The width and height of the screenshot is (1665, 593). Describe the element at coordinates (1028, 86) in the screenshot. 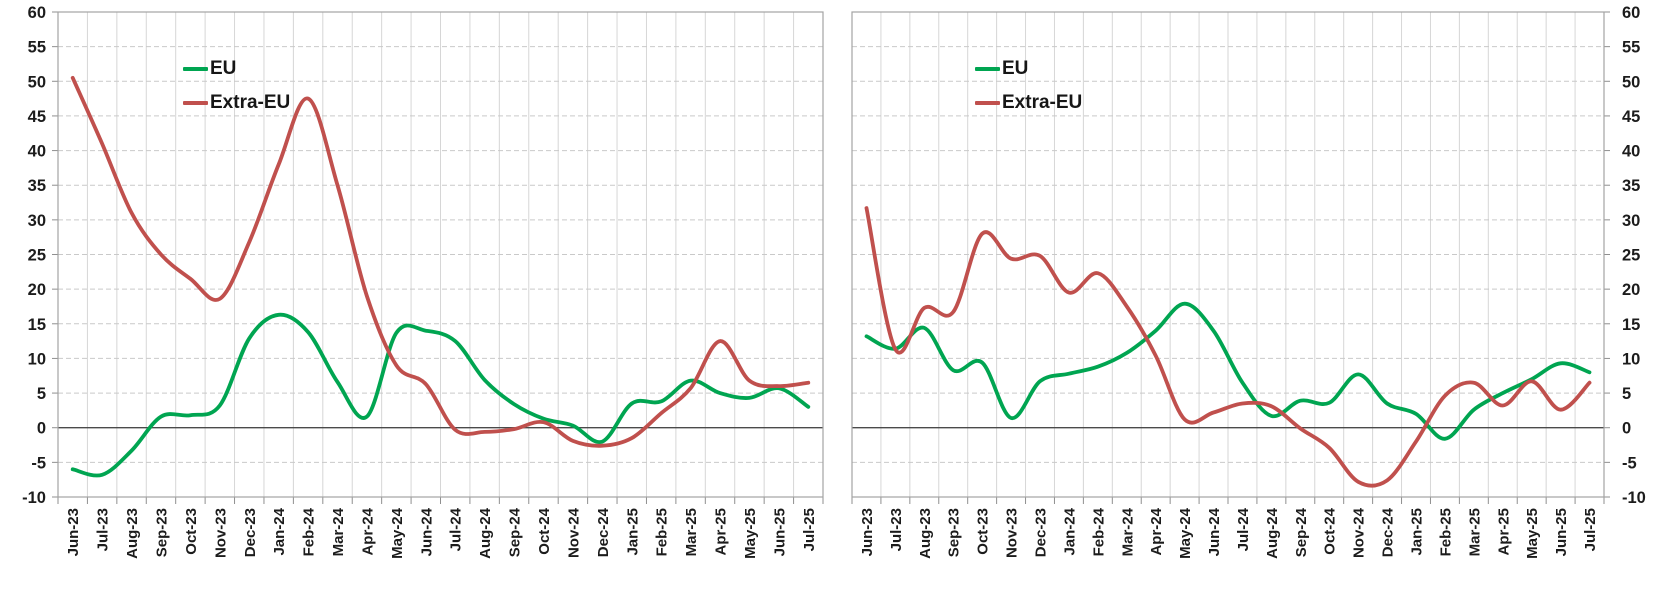

I see `right-chart-legend: EU Extra-EU` at that location.